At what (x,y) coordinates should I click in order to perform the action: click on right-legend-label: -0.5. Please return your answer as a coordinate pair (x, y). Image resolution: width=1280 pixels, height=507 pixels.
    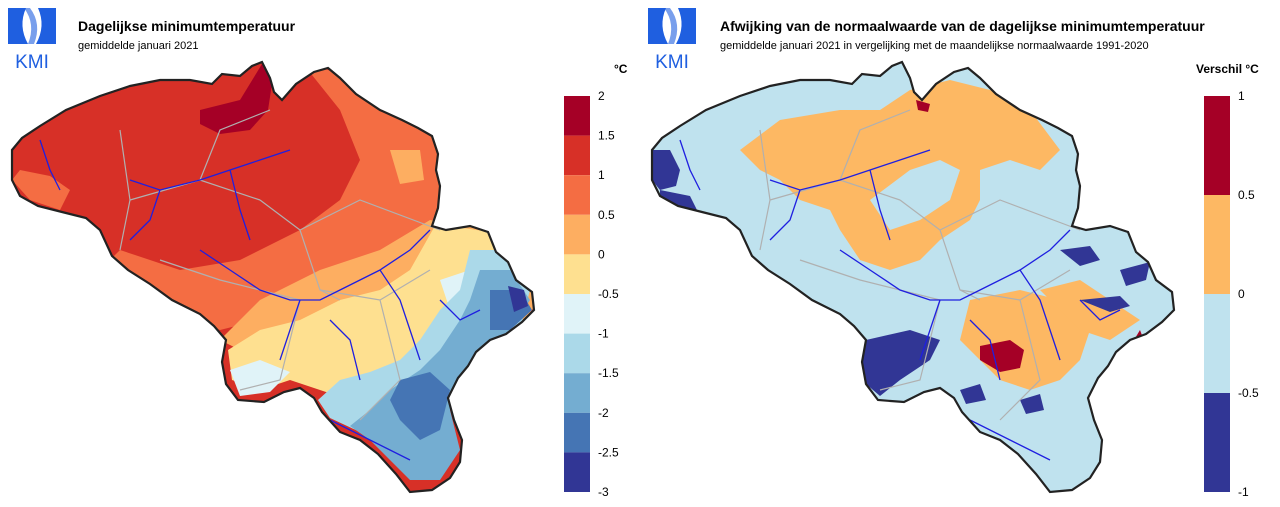
    Looking at the image, I should click on (1248, 393).